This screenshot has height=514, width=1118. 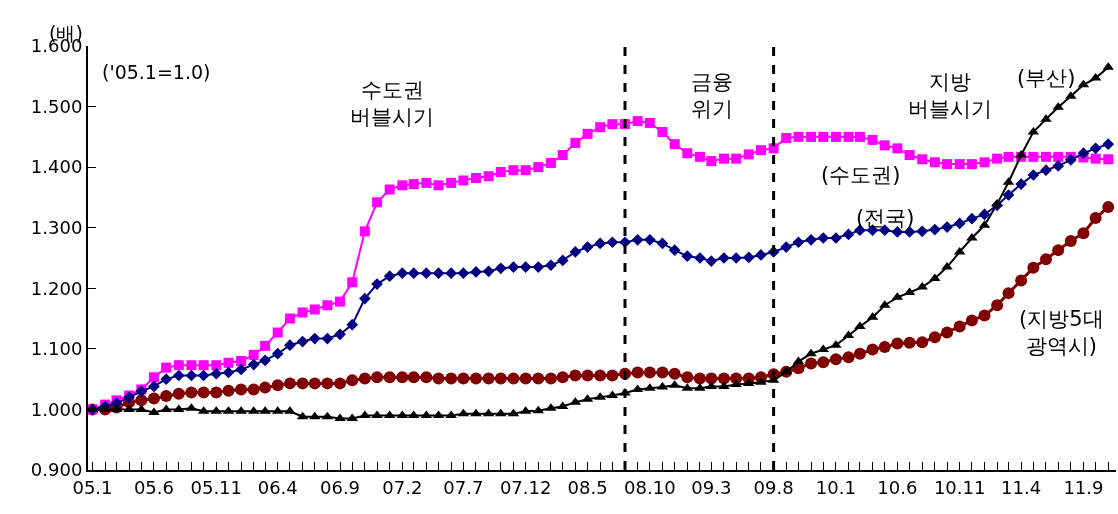 I want to click on x-tick-label: 07.12, so click(x=525, y=487).